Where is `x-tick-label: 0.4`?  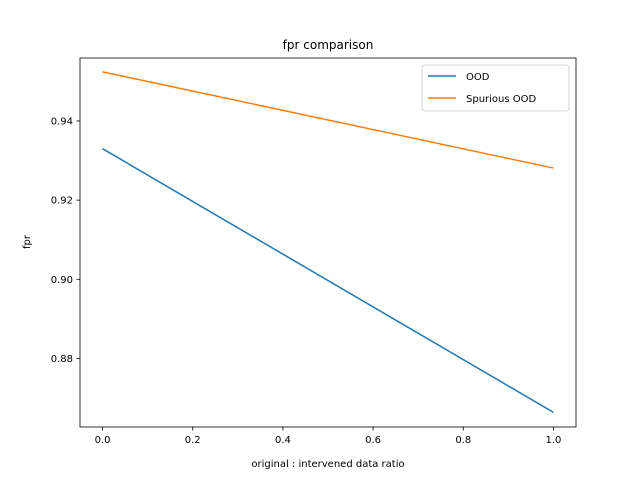
x-tick-label: 0.4 is located at coordinates (283, 440).